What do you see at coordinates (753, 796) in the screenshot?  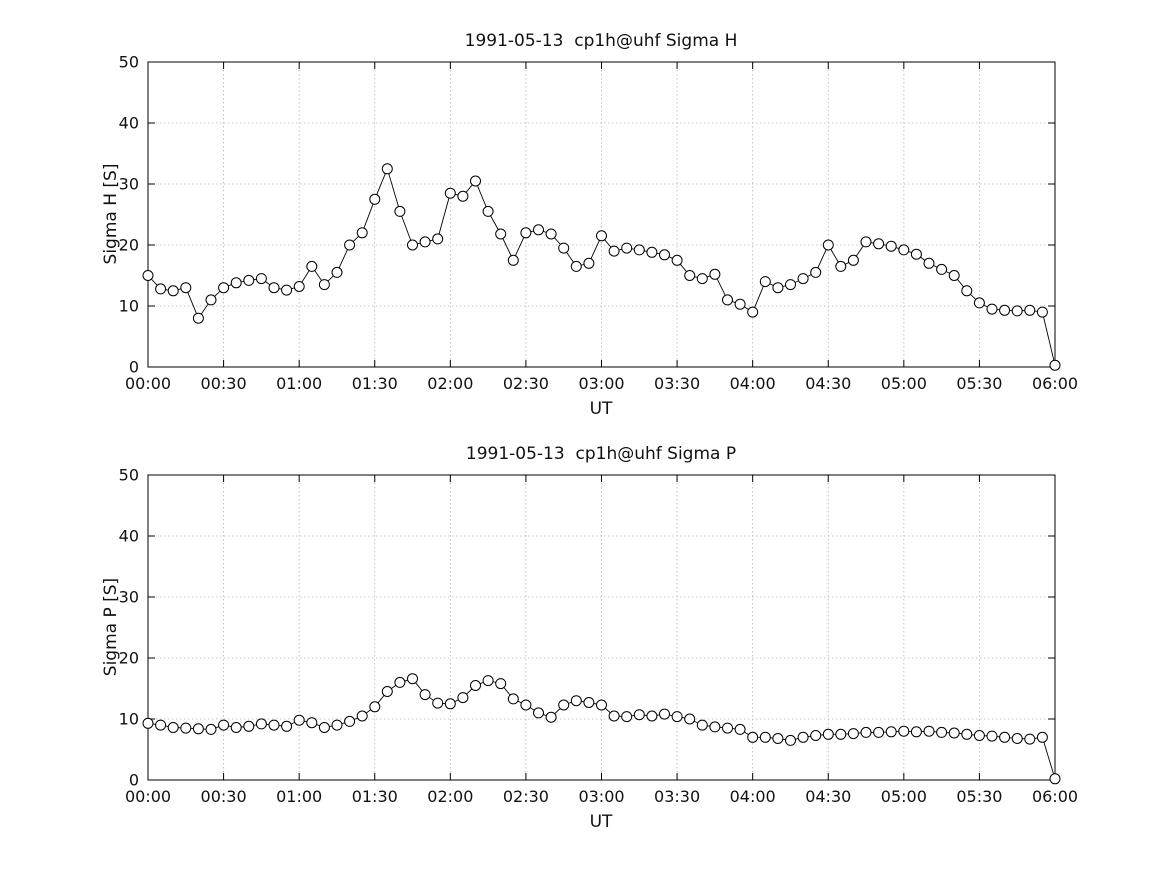 I see `x-tick-label: 04:00` at bounding box center [753, 796].